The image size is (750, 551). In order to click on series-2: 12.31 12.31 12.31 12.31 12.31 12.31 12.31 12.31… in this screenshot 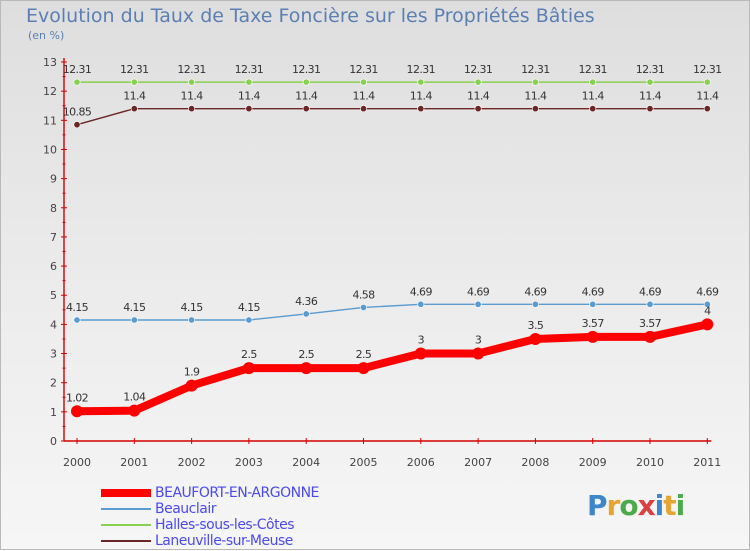, I will do `click(392, 74)`.